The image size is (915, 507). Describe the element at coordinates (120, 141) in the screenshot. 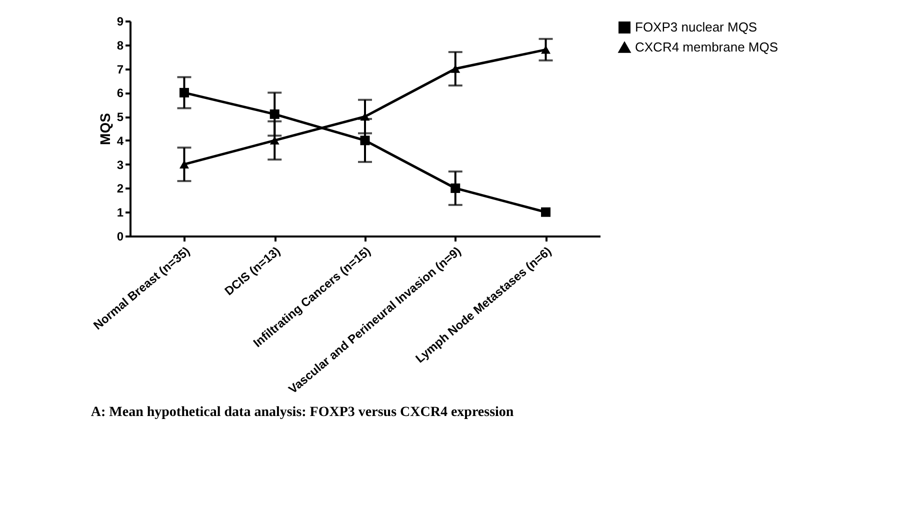

I see `y-tick-label: 4` at that location.